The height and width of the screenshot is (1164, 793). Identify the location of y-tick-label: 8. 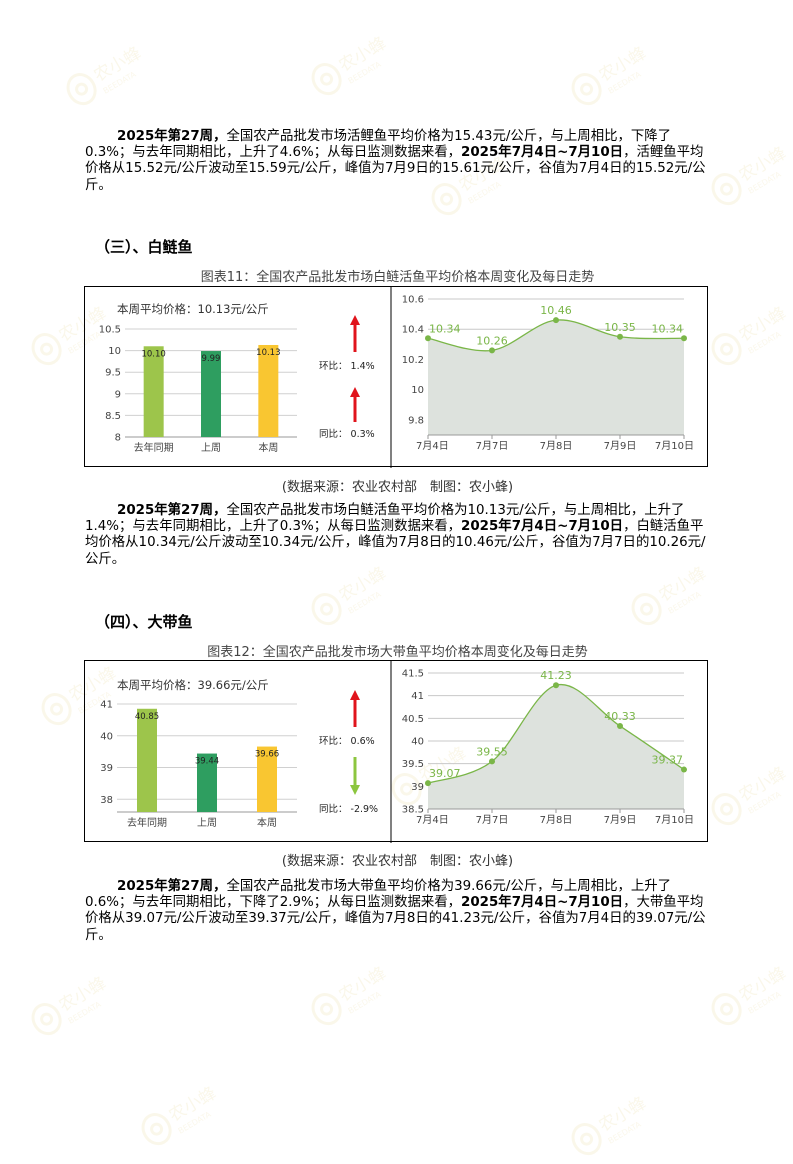
(118, 438).